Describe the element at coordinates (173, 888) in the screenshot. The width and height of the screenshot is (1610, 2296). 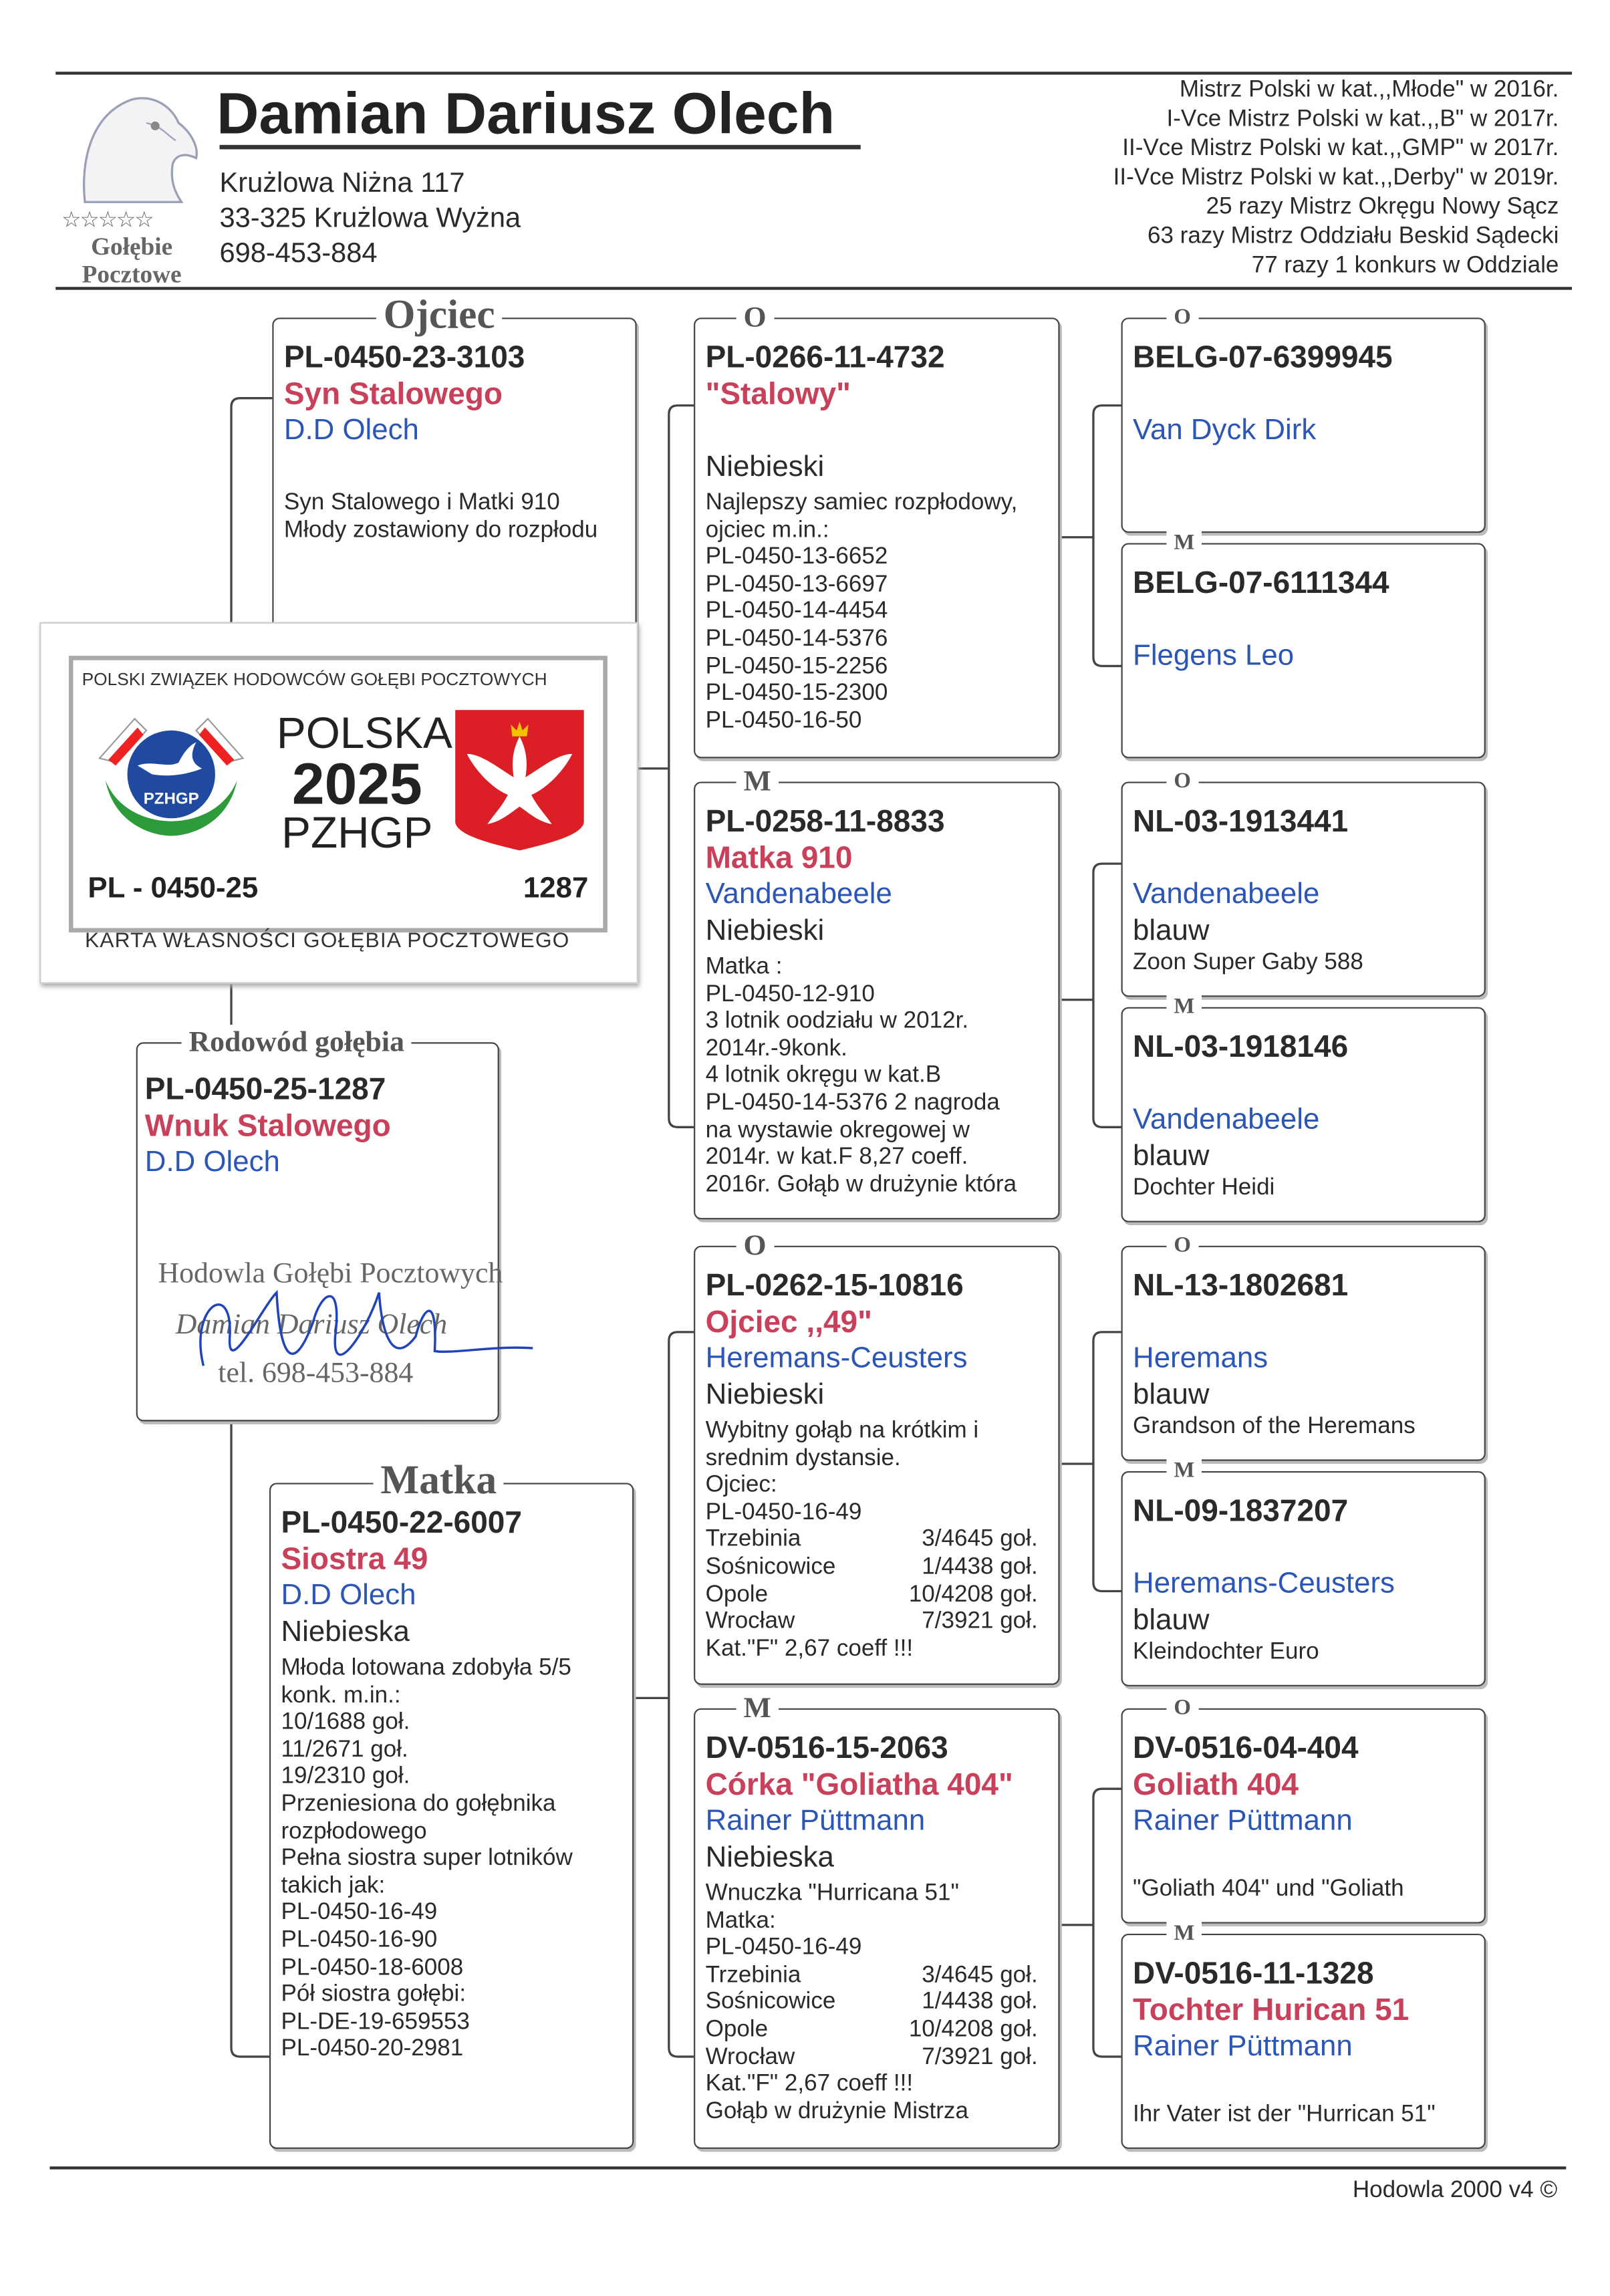
I see `card-ring-prefix: PL - 0450-25` at that location.